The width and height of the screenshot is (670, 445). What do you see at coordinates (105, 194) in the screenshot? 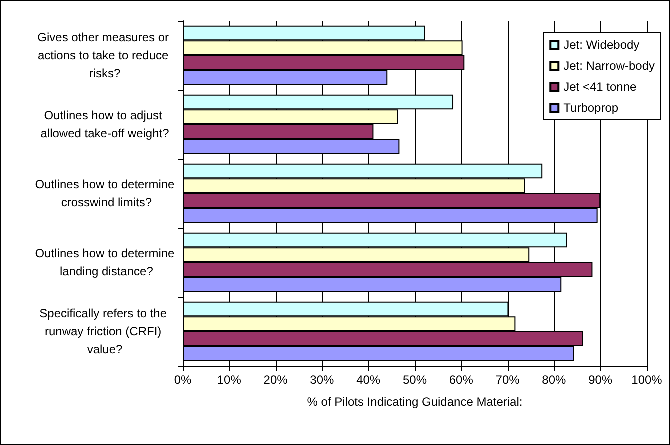
I see `y-tick-label: Outlines how to determine crosswind limits?` at bounding box center [105, 194].